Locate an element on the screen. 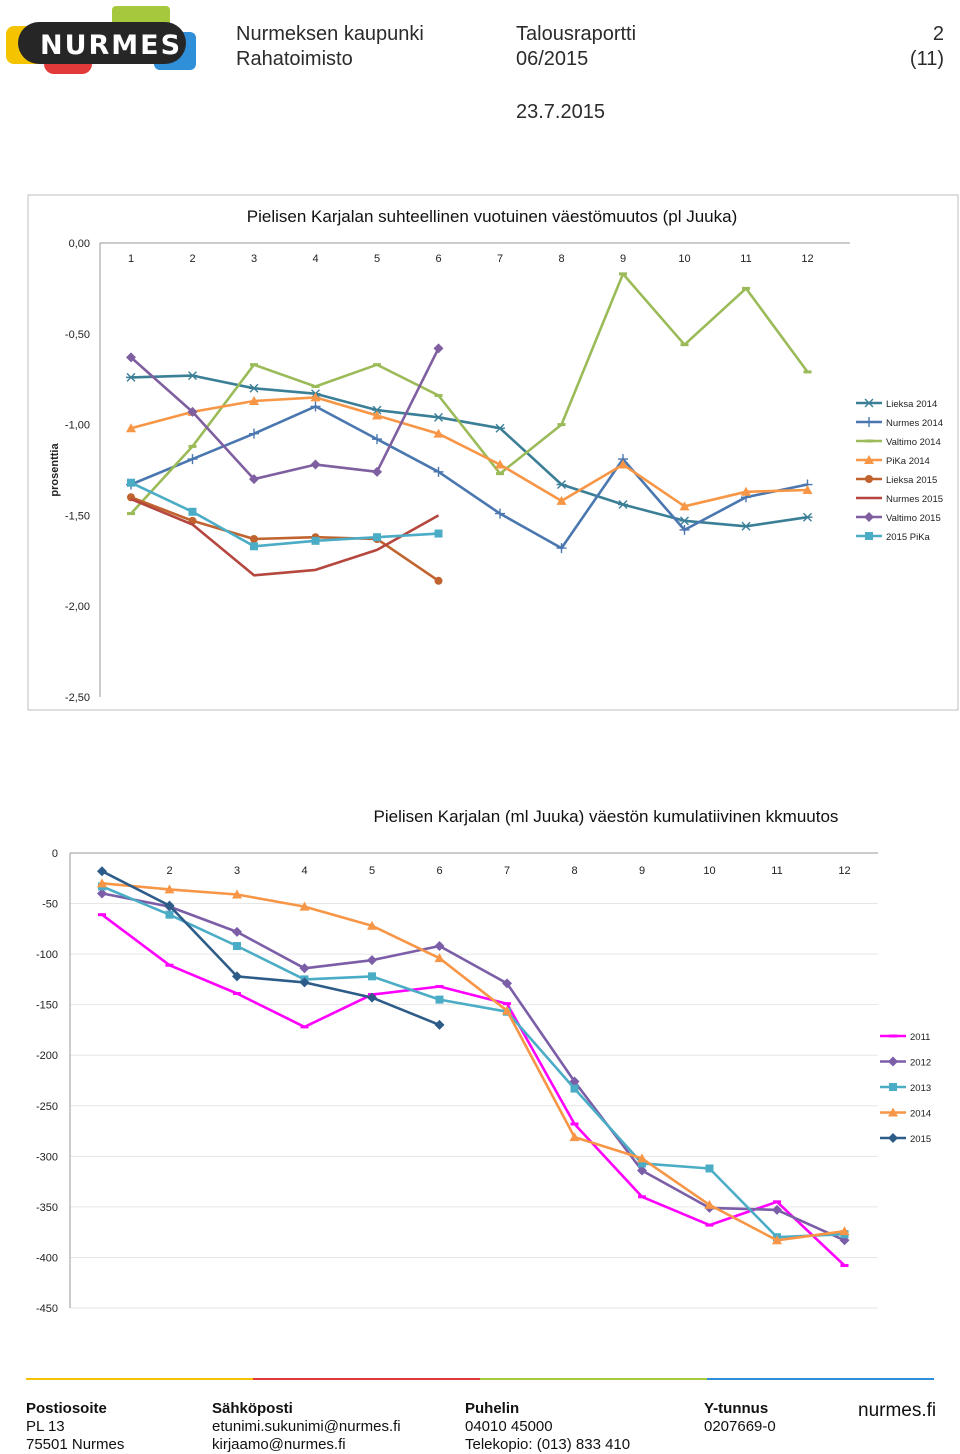 The height and width of the screenshot is (1454, 960). series-valtimo-2015 is located at coordinates (285, 414).